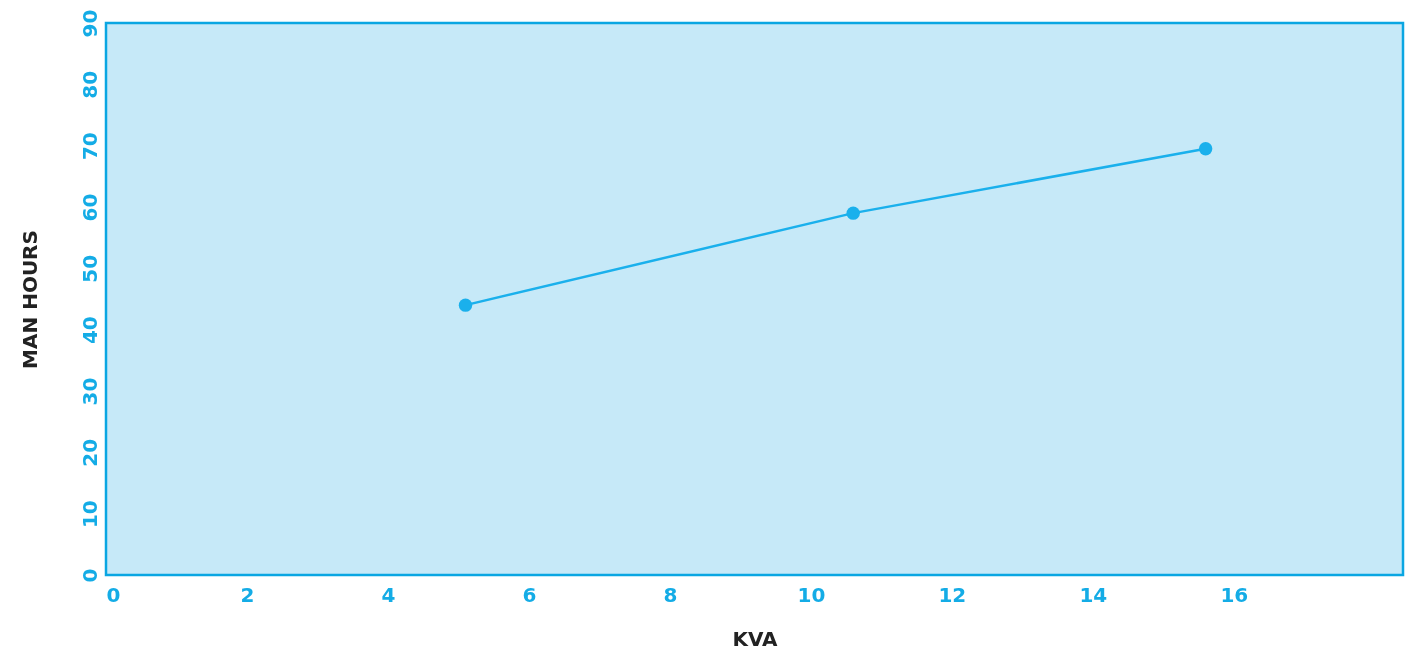 The image size is (1407, 666). I want to click on y-tick-label: 90, so click(89, 23).